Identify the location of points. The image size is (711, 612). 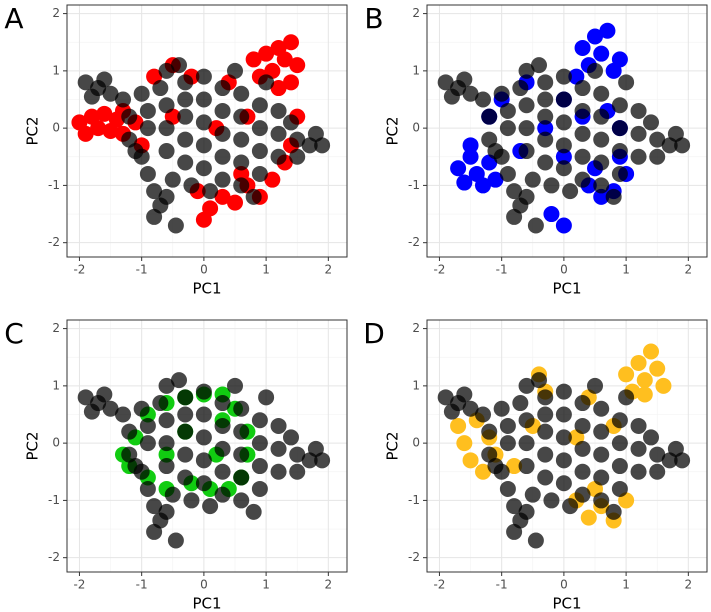
(564, 128).